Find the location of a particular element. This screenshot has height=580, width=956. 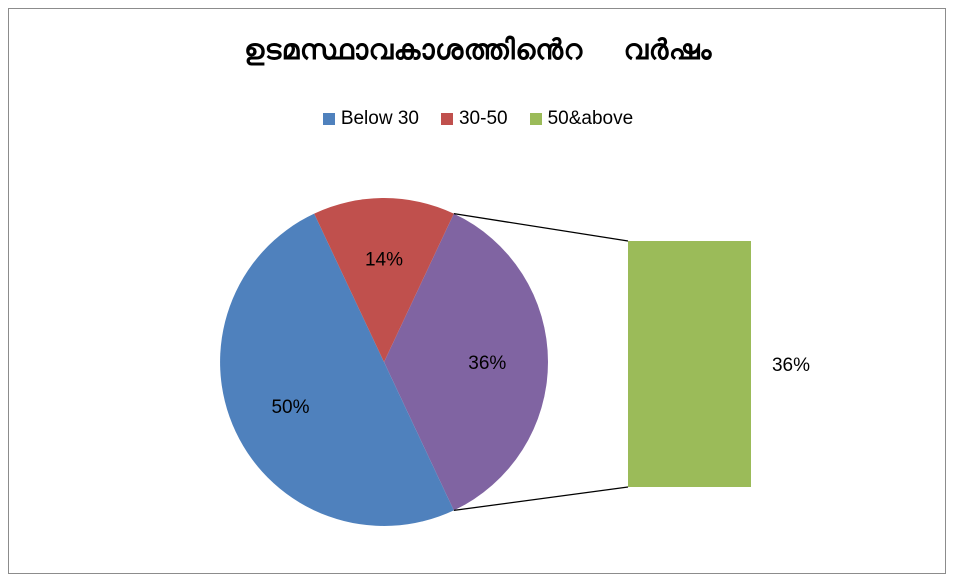

legend-swatch-50-above is located at coordinates (535, 119).